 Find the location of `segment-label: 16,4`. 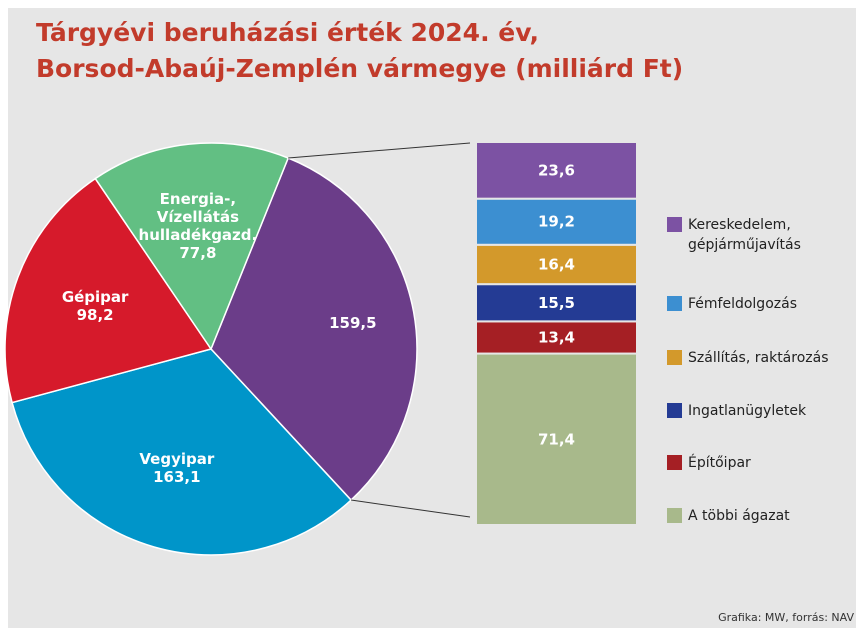

segment-label: 16,4 is located at coordinates (556, 264).